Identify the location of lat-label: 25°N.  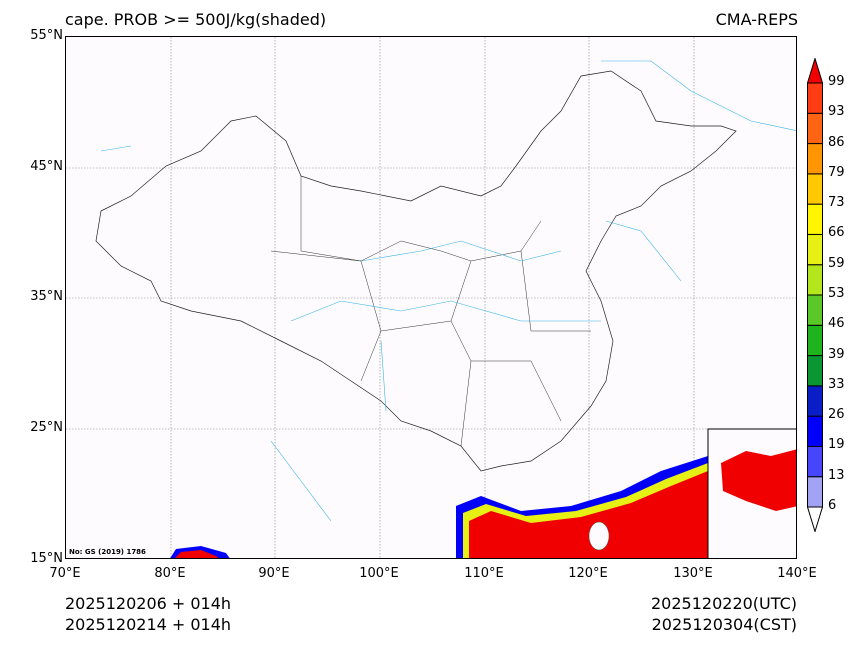
(46, 427).